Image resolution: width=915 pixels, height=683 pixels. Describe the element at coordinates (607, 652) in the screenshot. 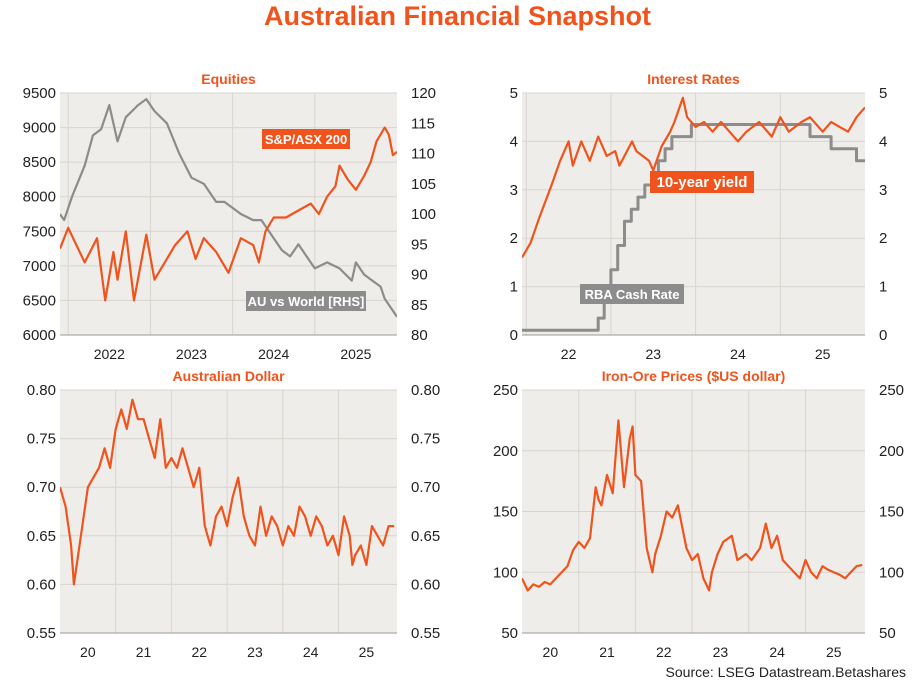

I see `iron-ore-x-tick: 21` at that location.